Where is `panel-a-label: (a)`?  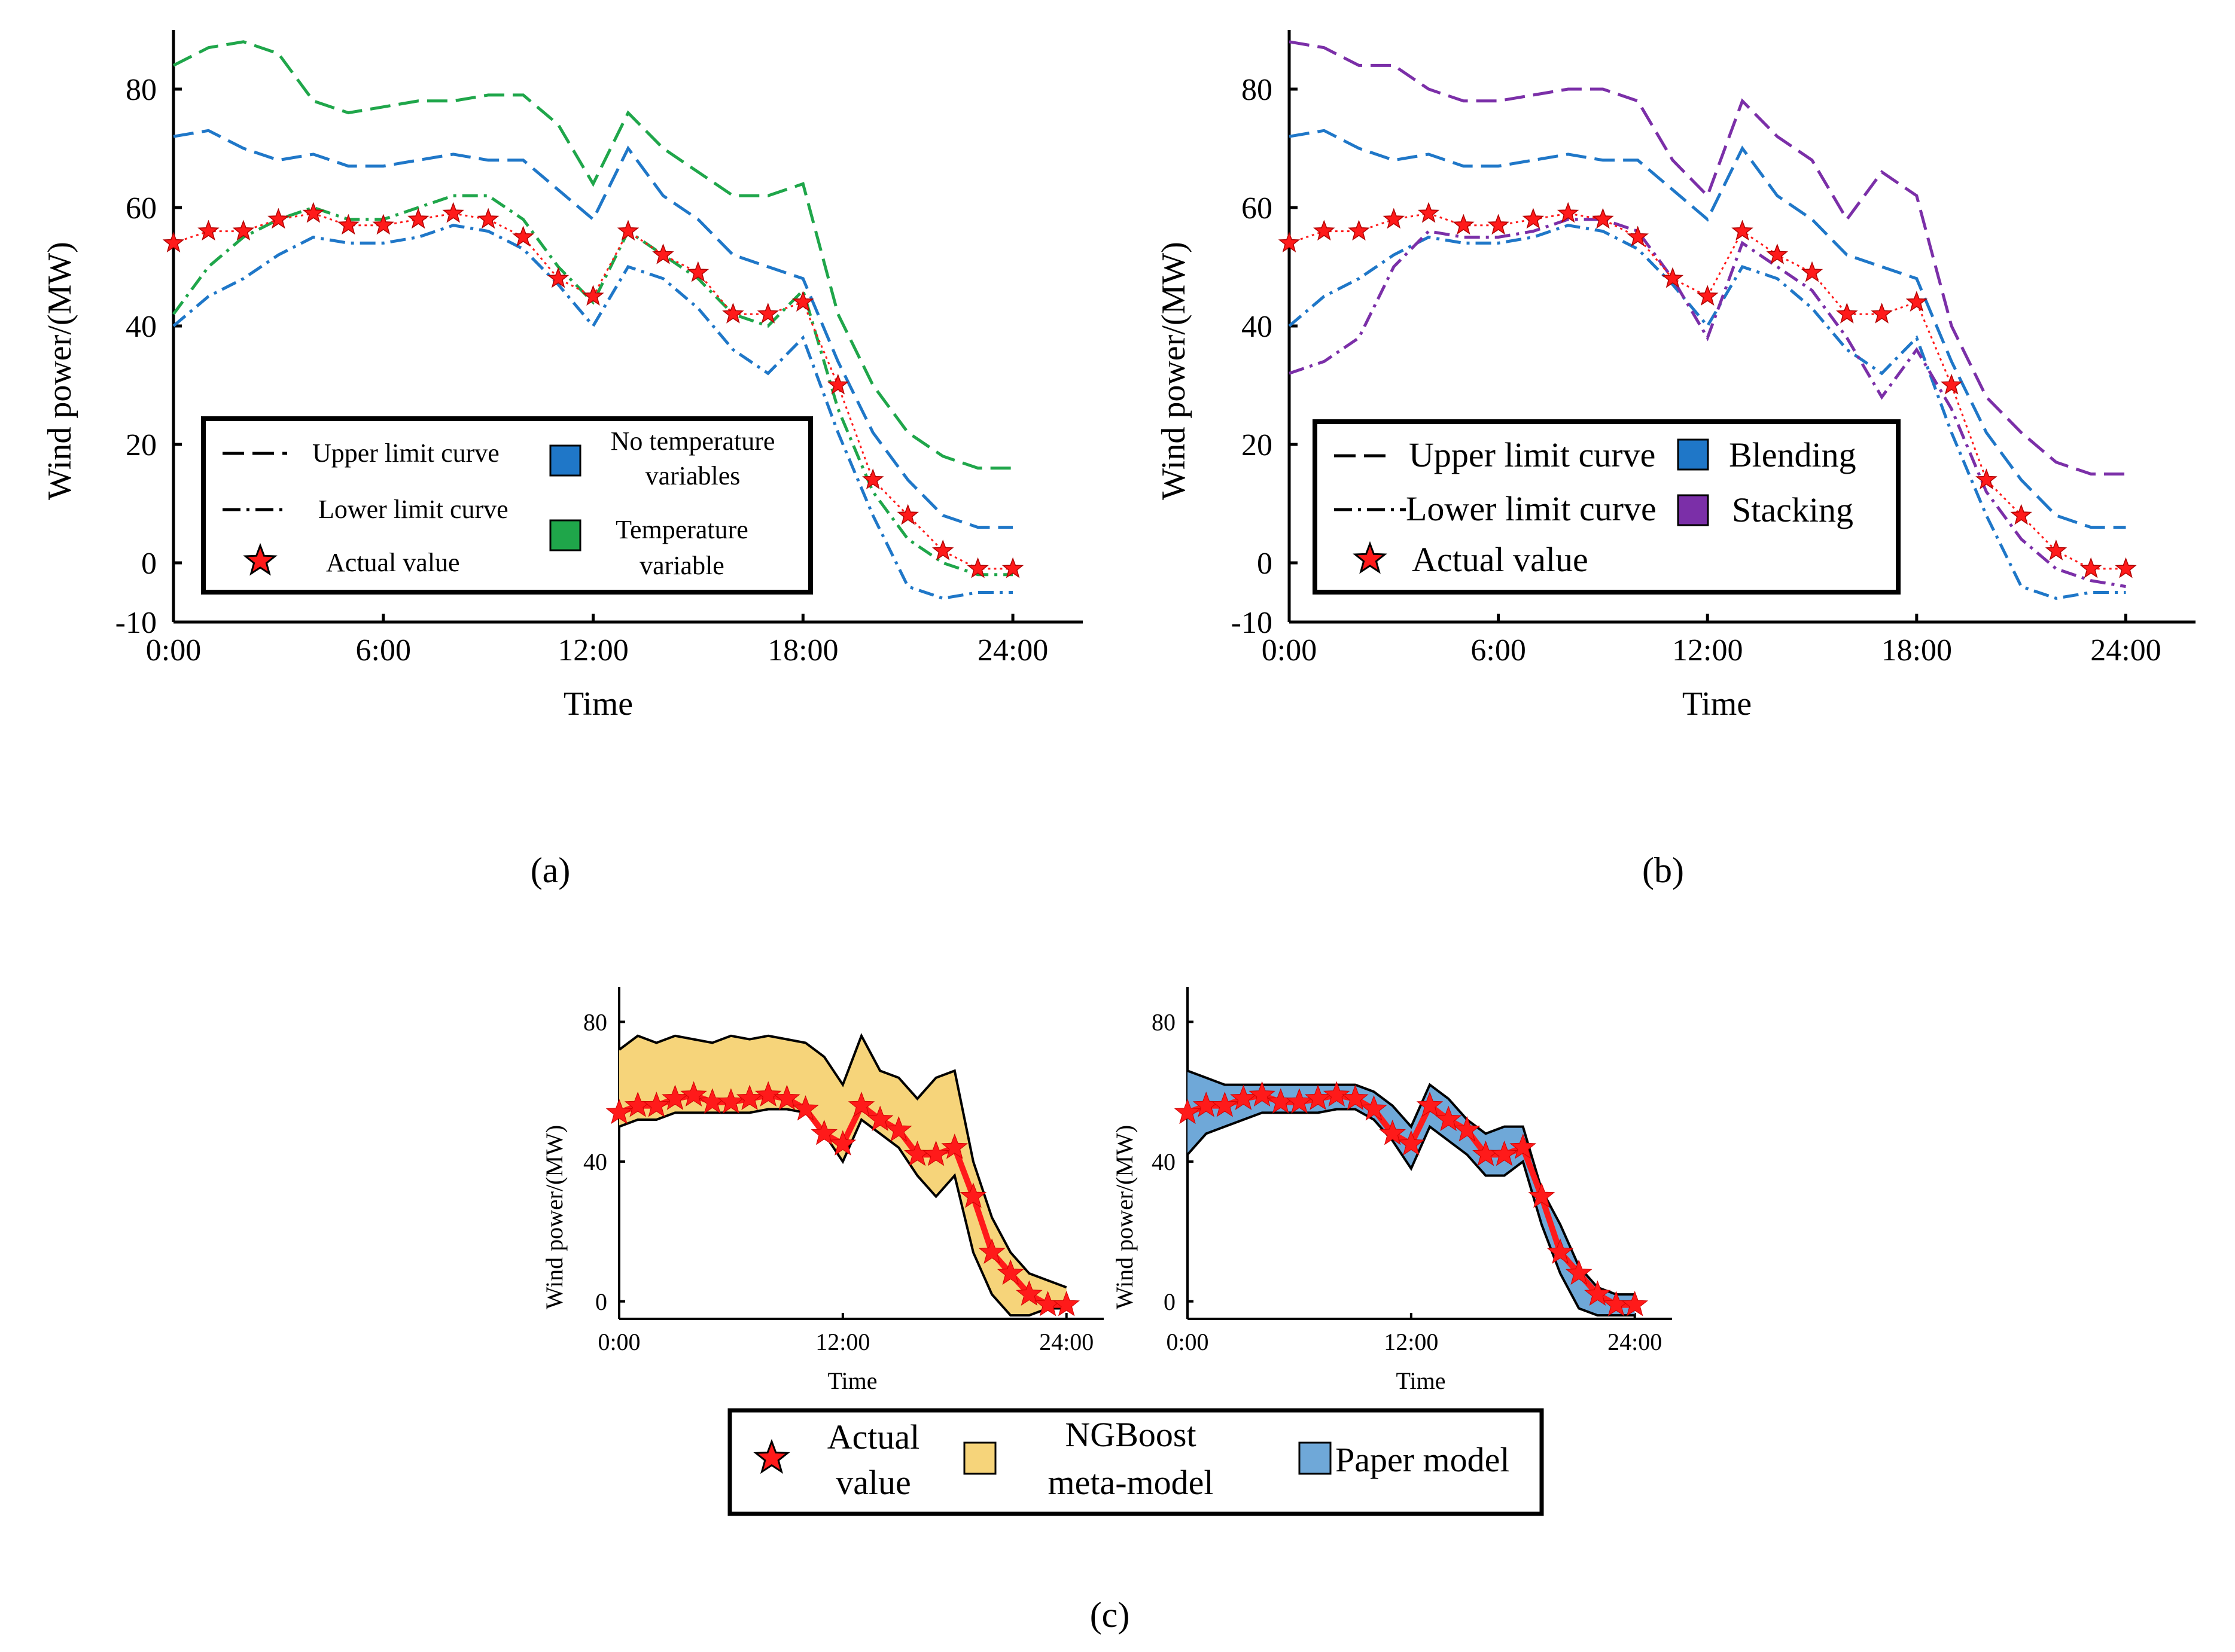
panel-a-label: (a) is located at coordinates (551, 870).